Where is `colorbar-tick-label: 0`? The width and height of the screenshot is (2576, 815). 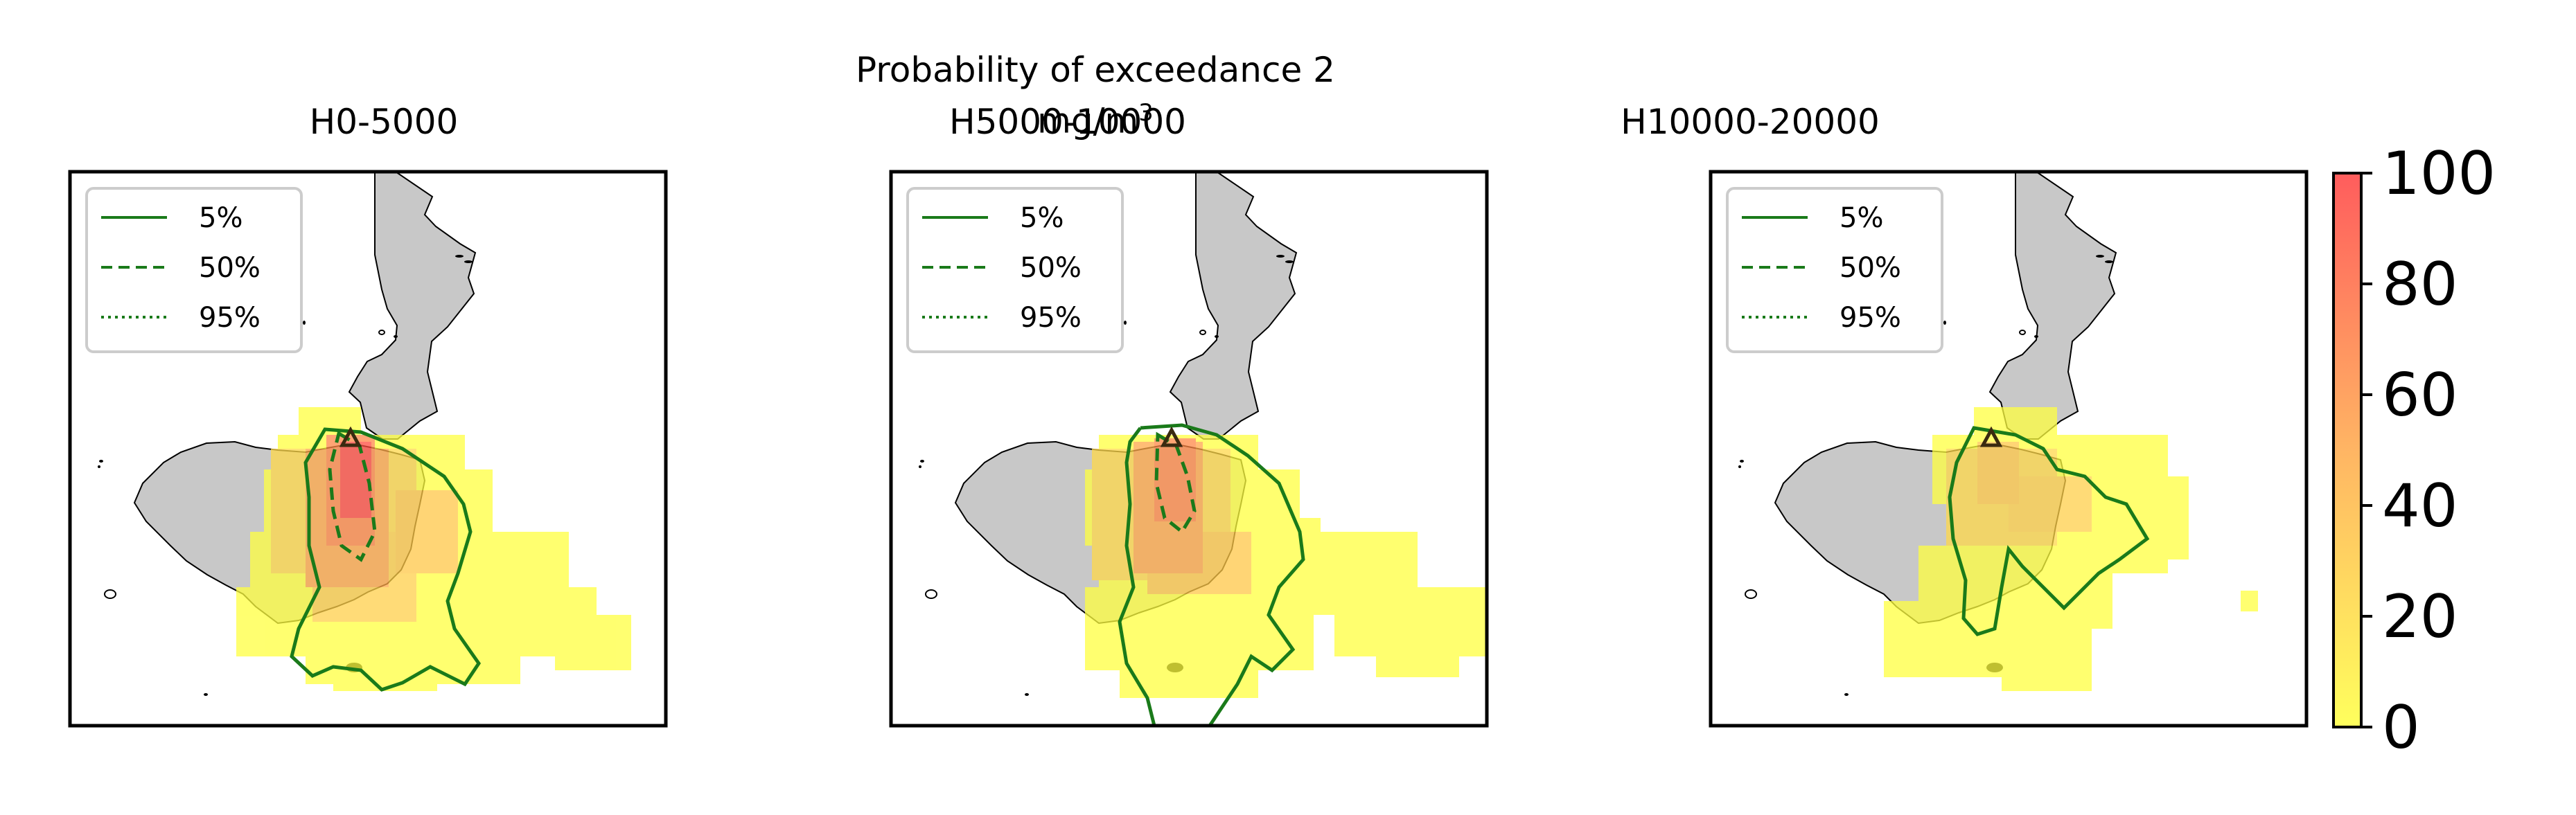 colorbar-tick-label: 0 is located at coordinates (2401, 727).